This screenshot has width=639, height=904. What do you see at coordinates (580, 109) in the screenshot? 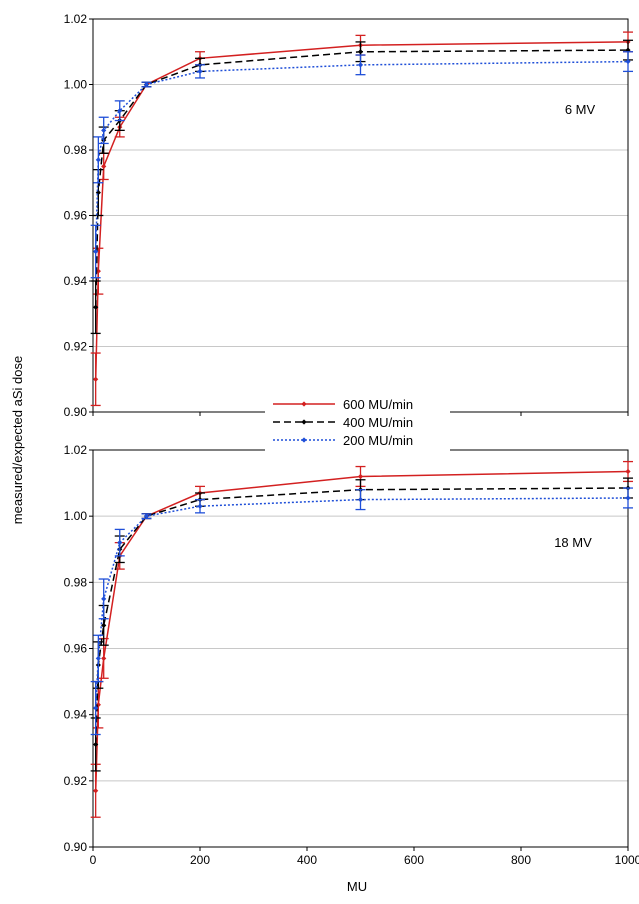
I see `panel-label: 6 MV` at bounding box center [580, 109].